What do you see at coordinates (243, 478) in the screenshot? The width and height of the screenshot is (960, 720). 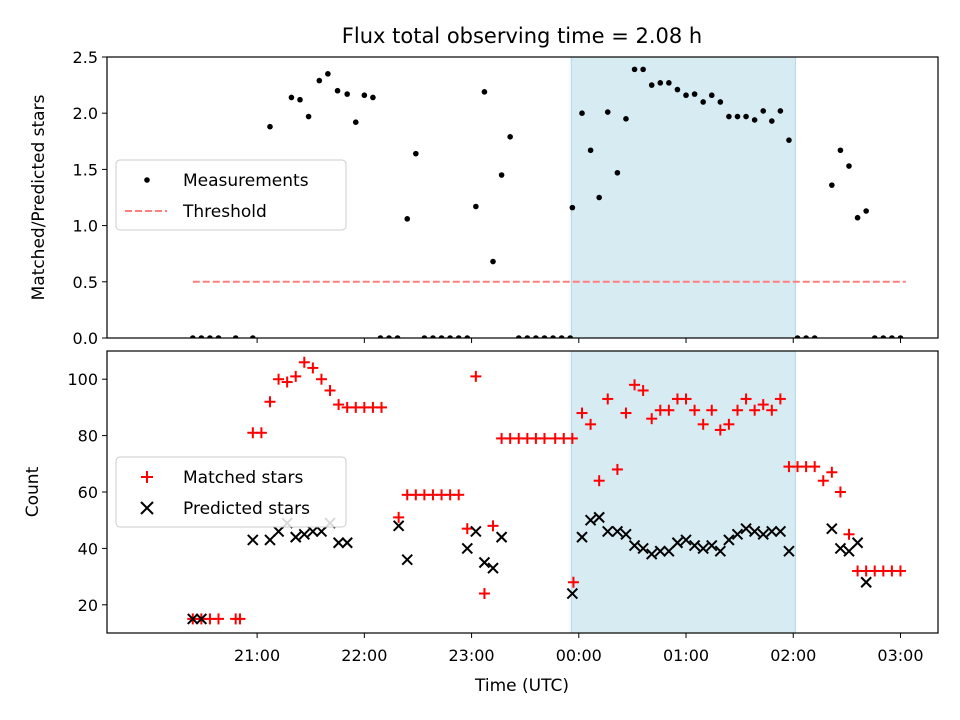 I see `legend-label: Matched stars` at bounding box center [243, 478].